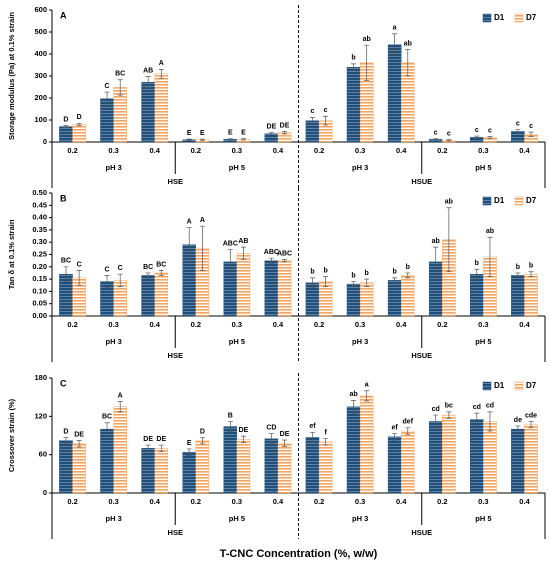  Describe the element at coordinates (230, 415) in the screenshot. I see `significance-letter: B` at that location.